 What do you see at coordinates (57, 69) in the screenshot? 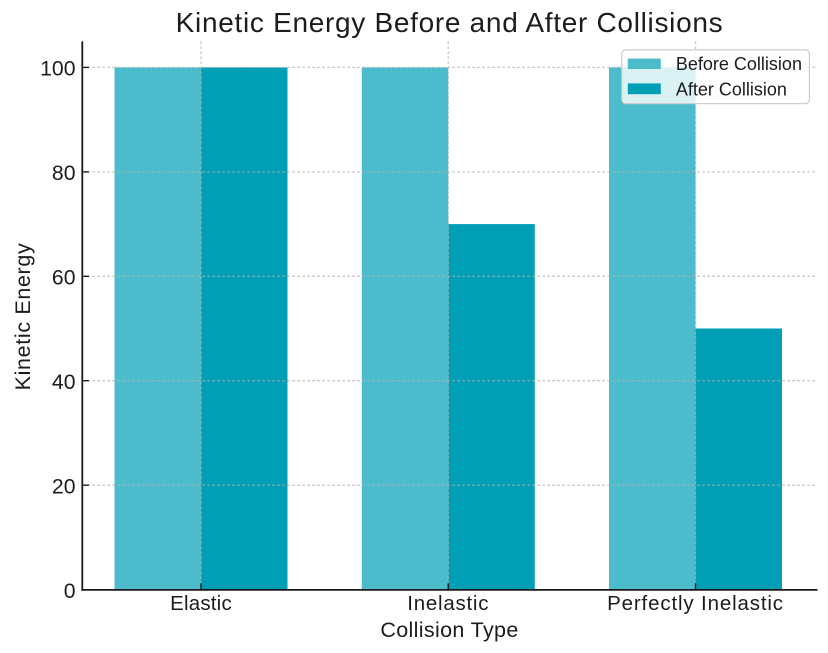
I see `svg-text: 100` at bounding box center [57, 69].